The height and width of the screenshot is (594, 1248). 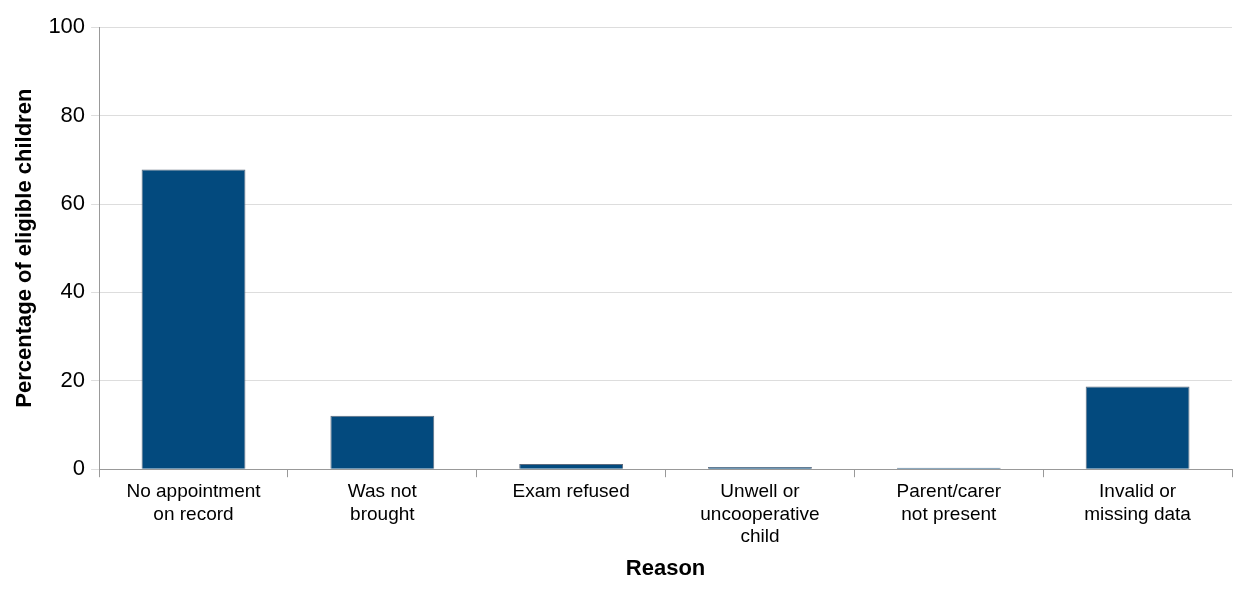 I want to click on y-tick-label: 40, so click(x=73, y=291).